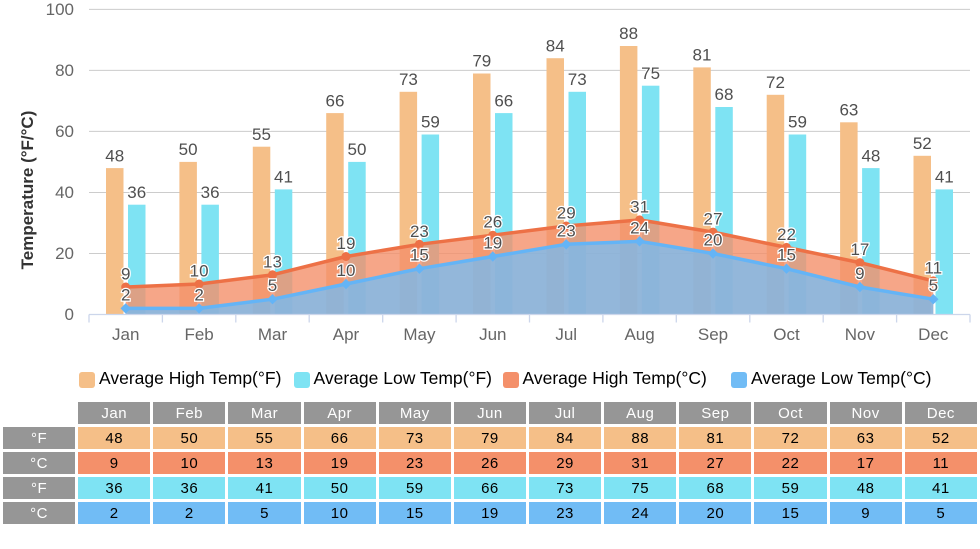 This screenshot has height=549, width=980. Describe the element at coordinates (481, 61) in the screenshot. I see `svg-text: 79` at that location.